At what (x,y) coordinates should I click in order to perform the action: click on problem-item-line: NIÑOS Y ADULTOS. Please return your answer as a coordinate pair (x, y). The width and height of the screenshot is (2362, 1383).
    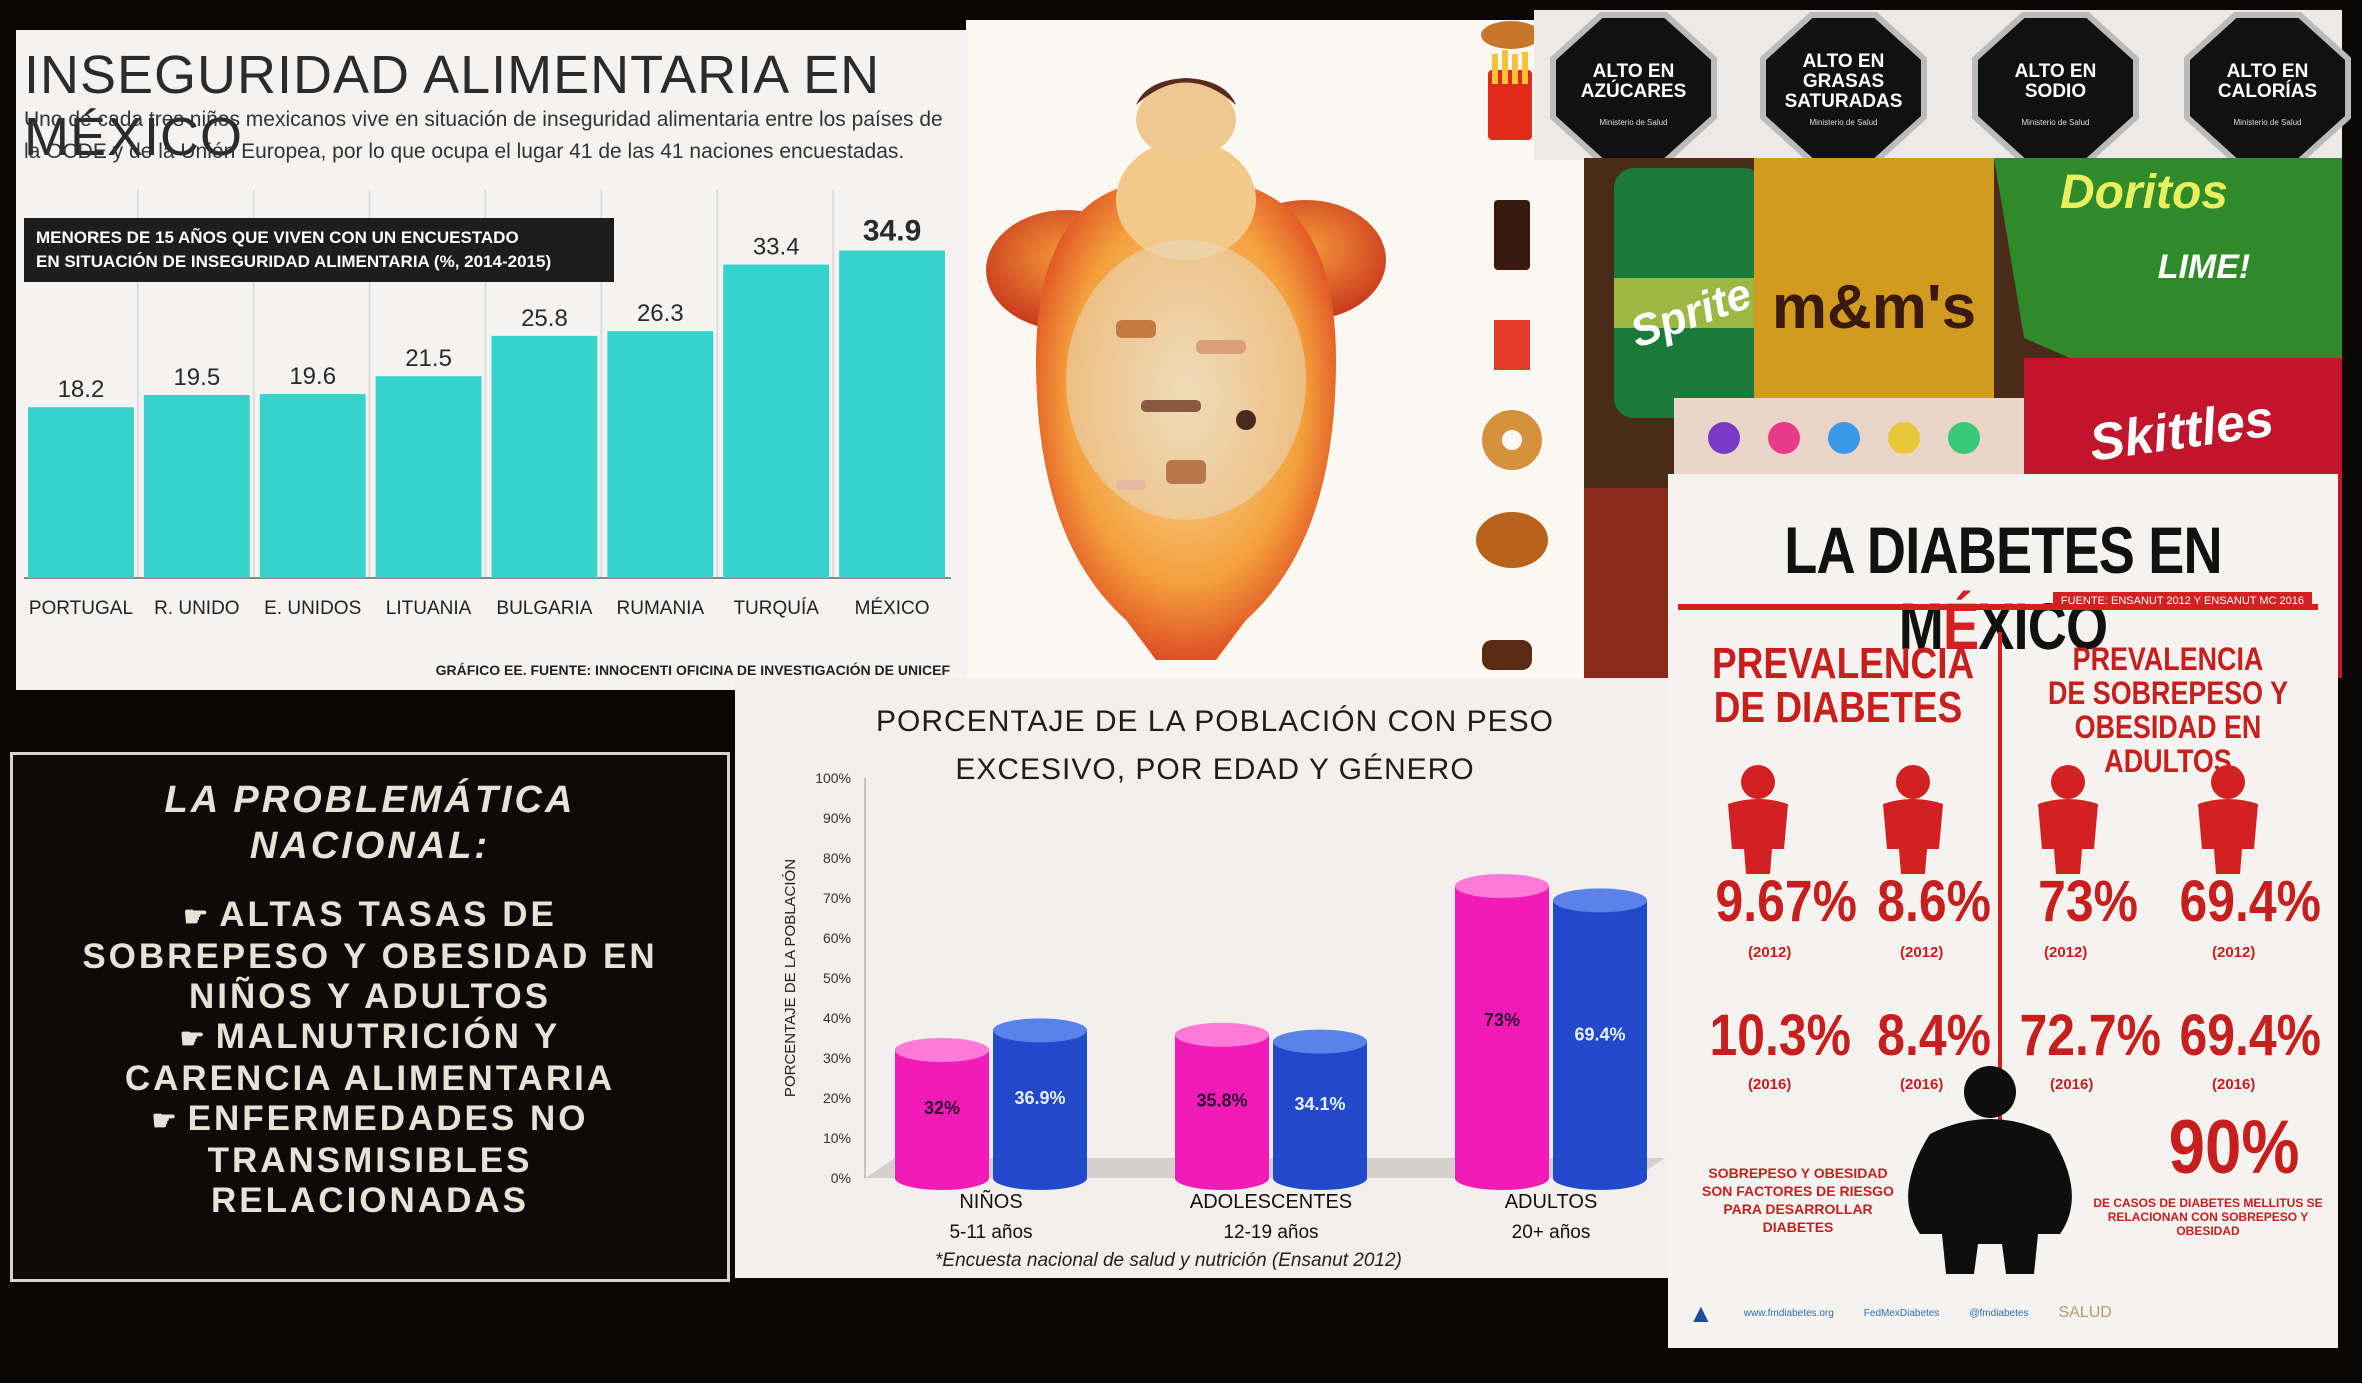
    Looking at the image, I should click on (370, 996).